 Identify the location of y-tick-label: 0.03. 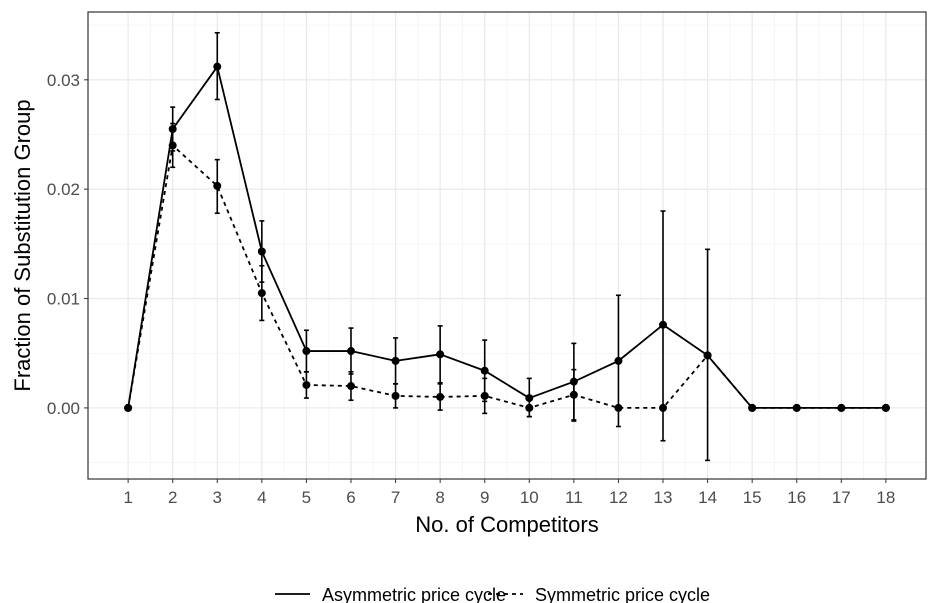
(63, 80).